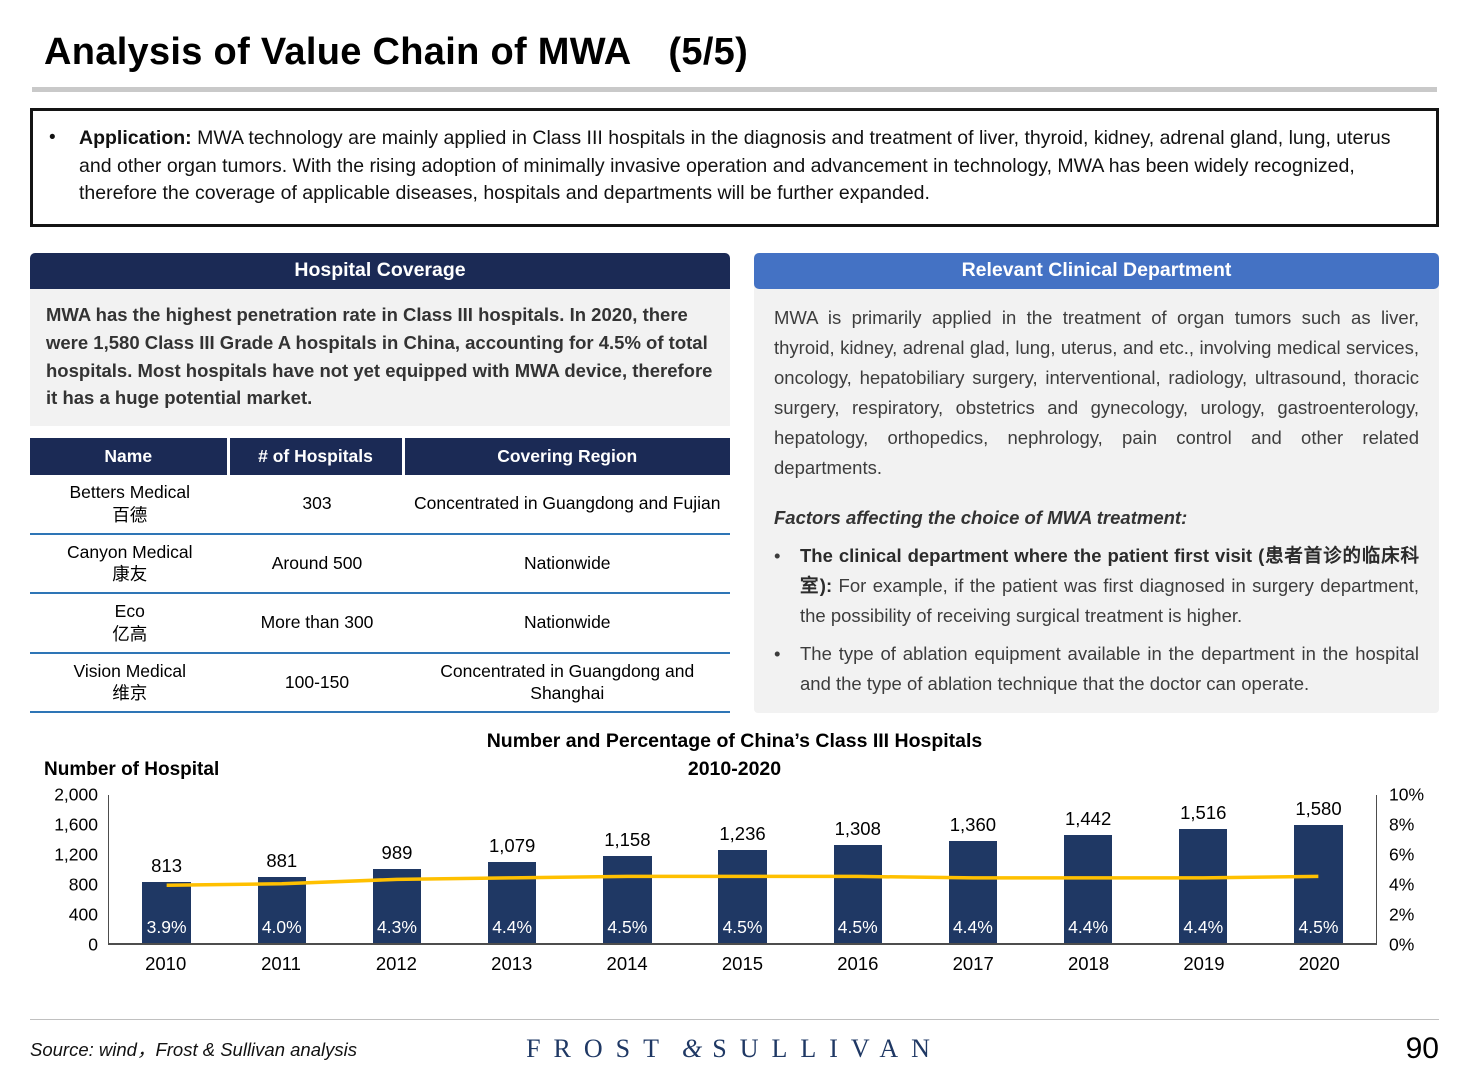 This screenshot has width=1469, height=1078. I want to click on bar-column-2019: 1,516 4.4%, so click(1203, 869).